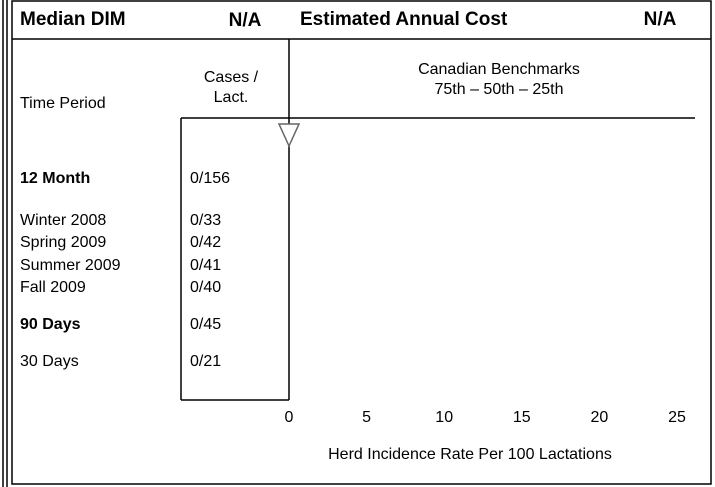 This screenshot has width=715, height=487. Describe the element at coordinates (404, 19) in the screenshot. I see `label: Estimated Annual Cost` at that location.